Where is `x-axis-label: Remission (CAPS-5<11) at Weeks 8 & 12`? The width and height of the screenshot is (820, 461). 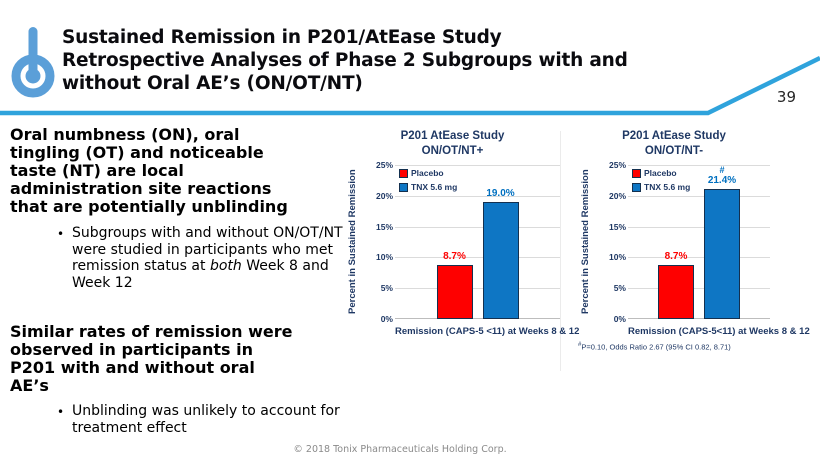
x-axis-label: Remission (CAPS-5<11) at Weeks 8 & 12 is located at coordinates (719, 331).